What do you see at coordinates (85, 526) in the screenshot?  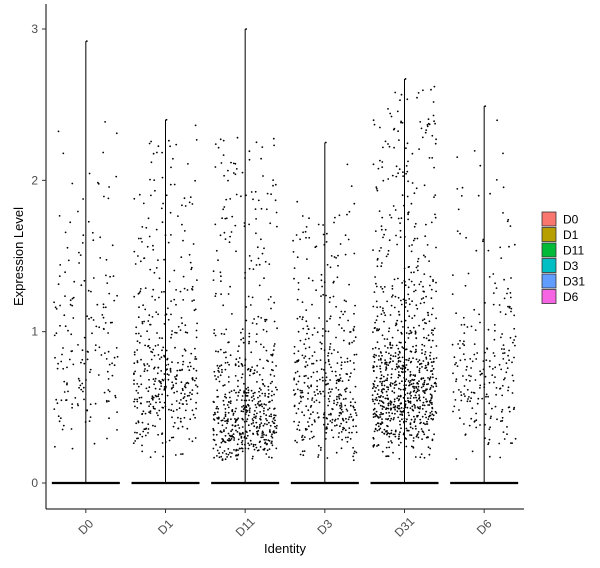 I see `x-tick-label: D0` at bounding box center [85, 526].